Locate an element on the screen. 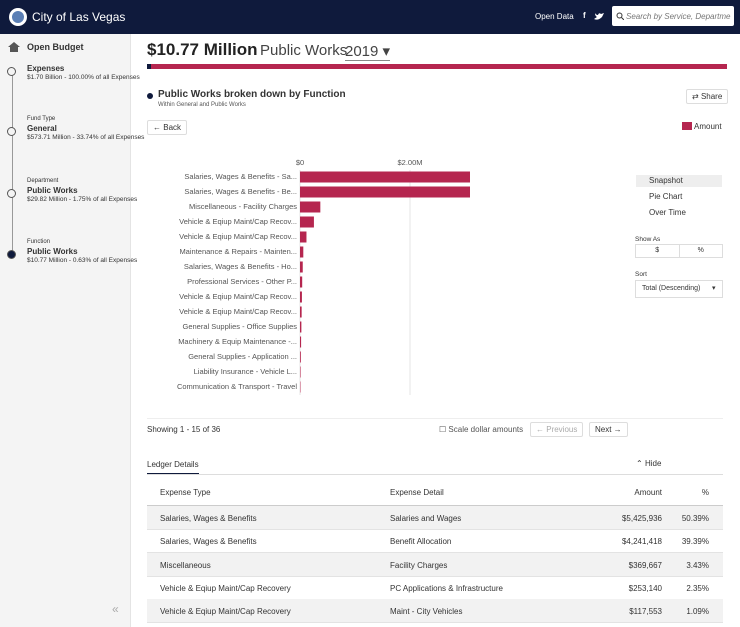  view-button: Snapshot is located at coordinates (679, 181).